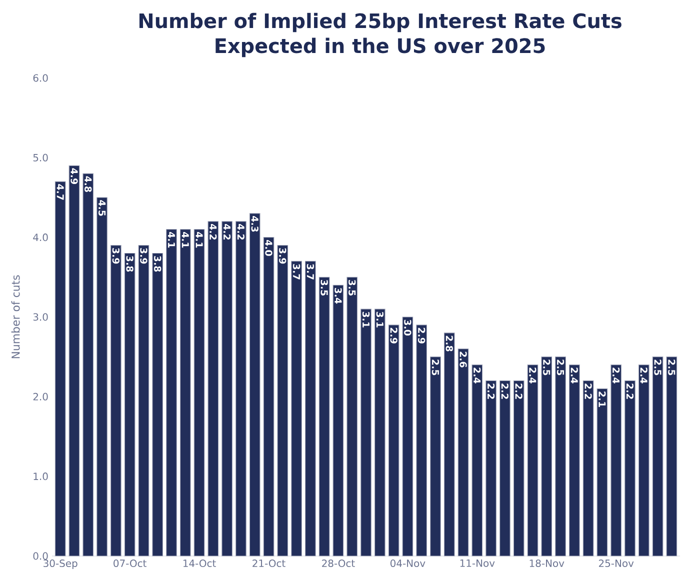 The image size is (685, 582). Describe the element at coordinates (338, 564) in the screenshot. I see `x-tick-label: 28-Oct` at that location.